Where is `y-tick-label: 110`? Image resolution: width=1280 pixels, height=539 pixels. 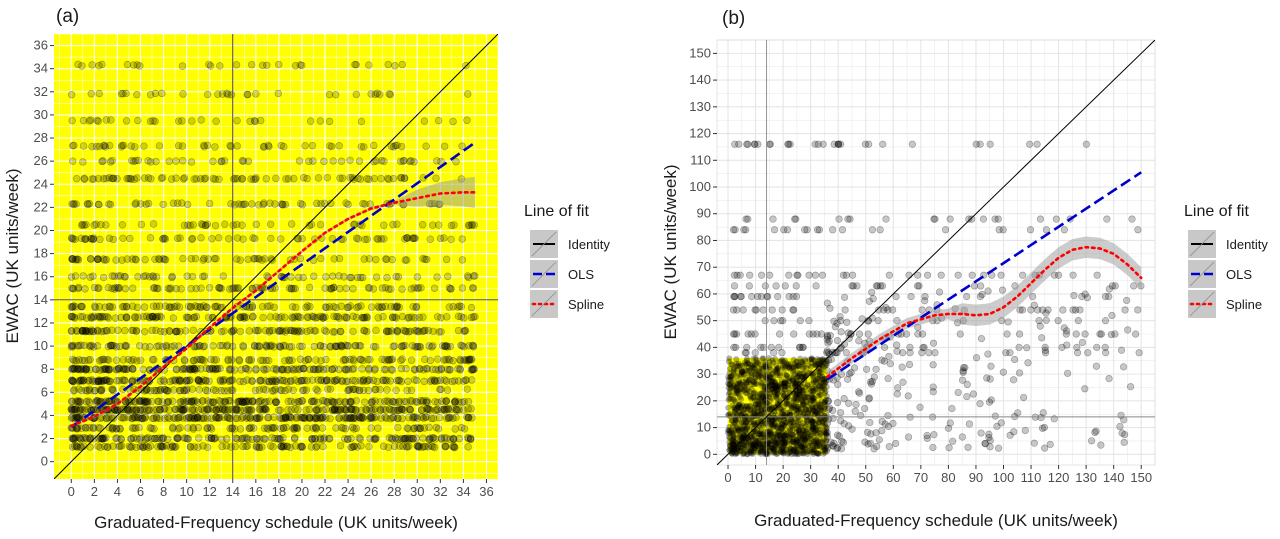
y-tick-label: 110 is located at coordinates (700, 159).